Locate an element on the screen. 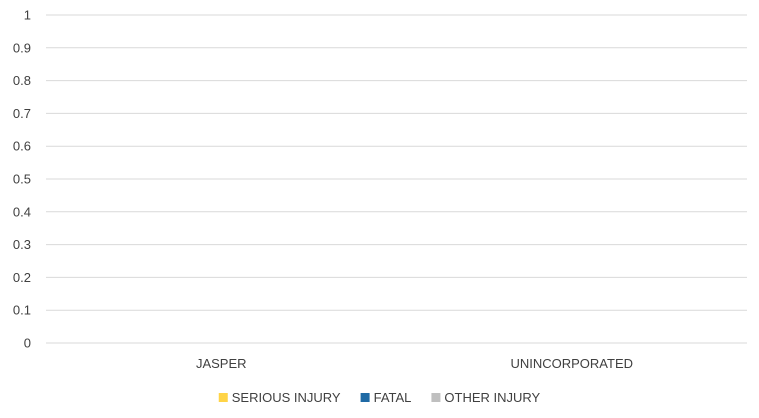  legend: SERIOUS INJURY FATAL OTHER INJURY is located at coordinates (379, 397).